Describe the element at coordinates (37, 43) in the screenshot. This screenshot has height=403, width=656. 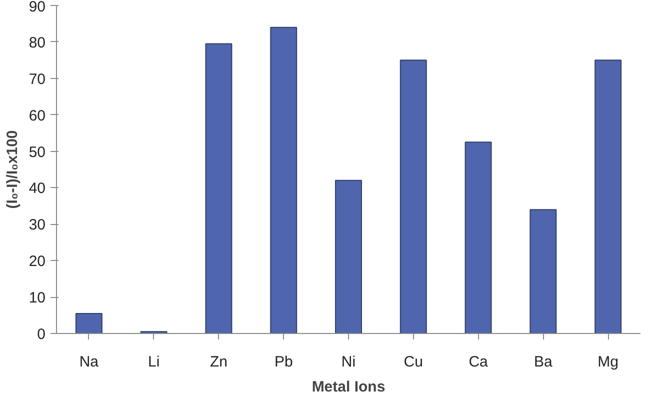
I see `y-tick-label: 80` at that location.